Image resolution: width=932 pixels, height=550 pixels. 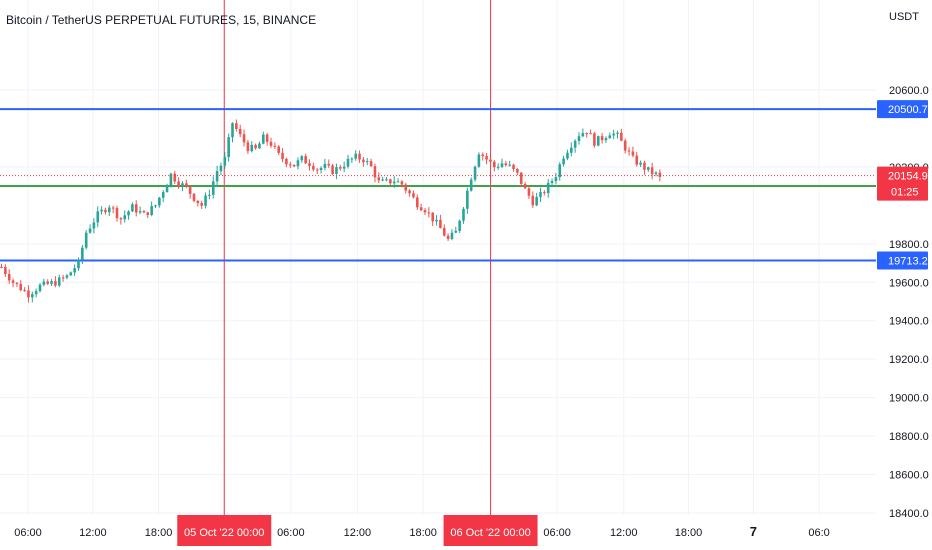 What do you see at coordinates (902, 183) in the screenshot?
I see `last-price-tag` at bounding box center [902, 183].